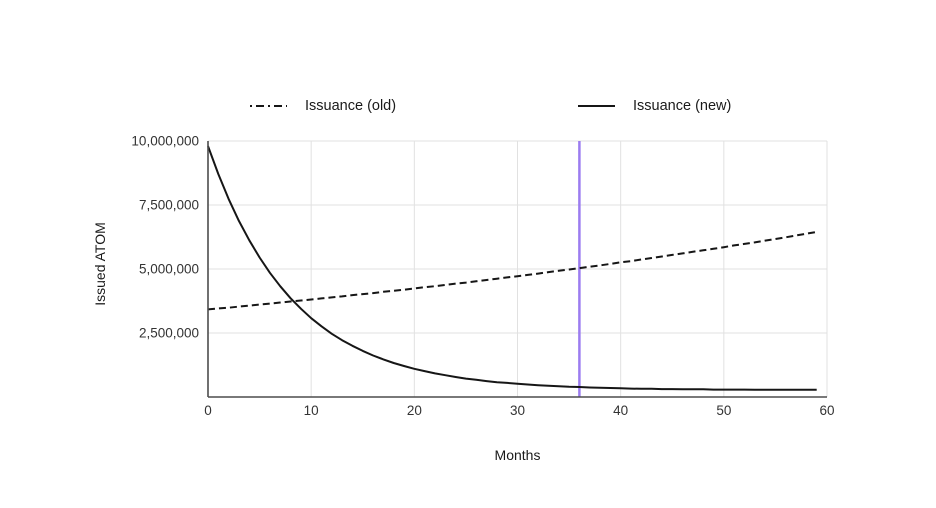 The width and height of the screenshot is (936, 508). I want to click on y-tick-label: 7,500,000, so click(169, 205).